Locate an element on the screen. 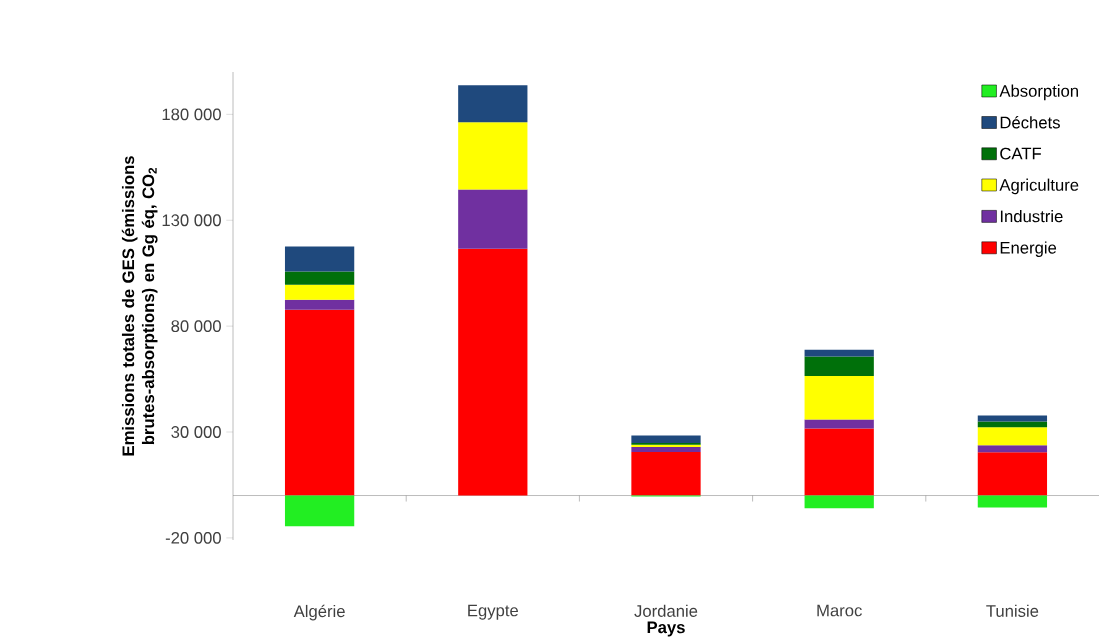 Image resolution: width=1103 pixels, height=644 pixels. legend-label: CATF is located at coordinates (1021, 153).